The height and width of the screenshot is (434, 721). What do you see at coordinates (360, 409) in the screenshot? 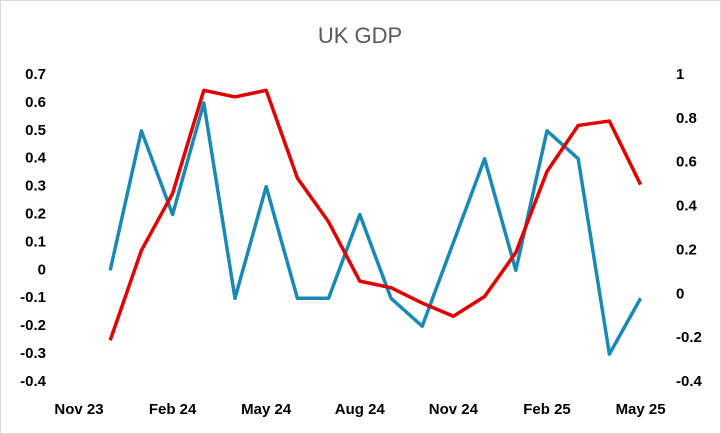
I see `x-tick-label: Aug 24` at bounding box center [360, 409].